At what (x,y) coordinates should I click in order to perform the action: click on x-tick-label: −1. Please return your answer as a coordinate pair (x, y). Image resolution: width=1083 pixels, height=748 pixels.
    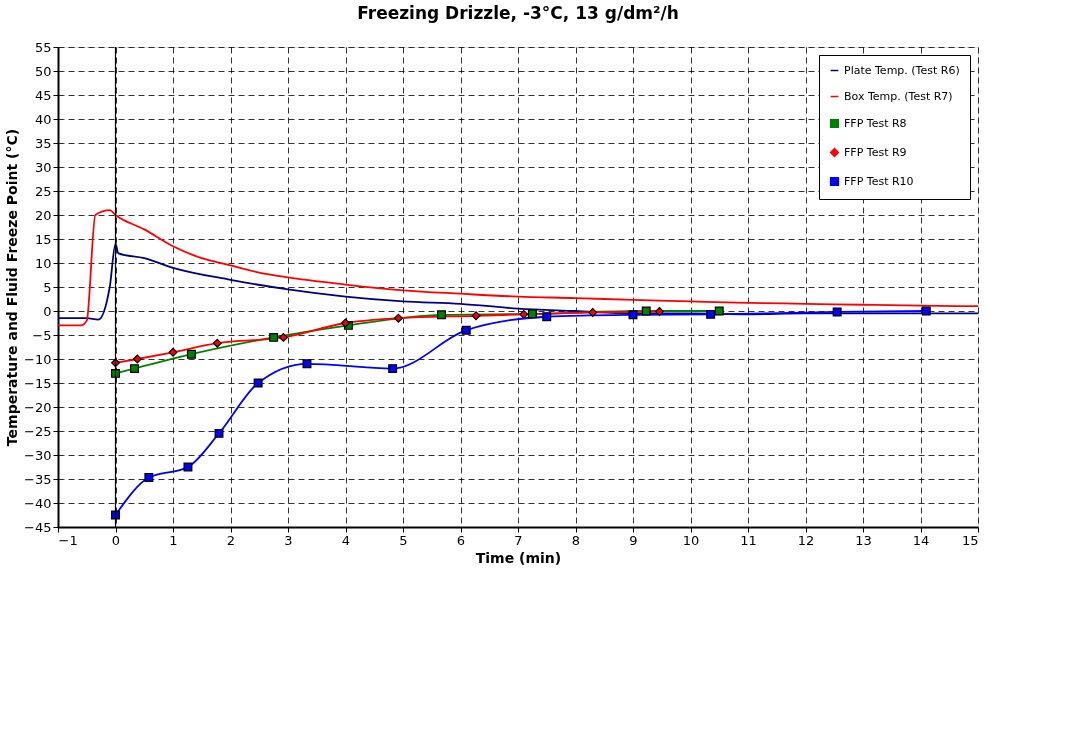
    Looking at the image, I should click on (68, 540).